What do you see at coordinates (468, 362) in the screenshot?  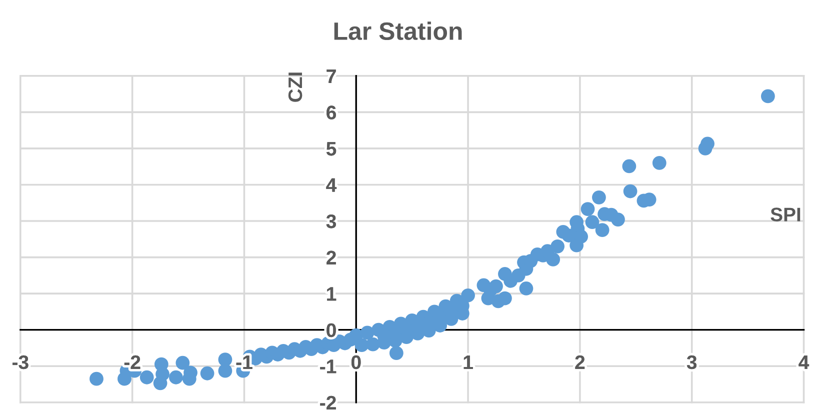 I see `x-tick-label: 1` at bounding box center [468, 362].